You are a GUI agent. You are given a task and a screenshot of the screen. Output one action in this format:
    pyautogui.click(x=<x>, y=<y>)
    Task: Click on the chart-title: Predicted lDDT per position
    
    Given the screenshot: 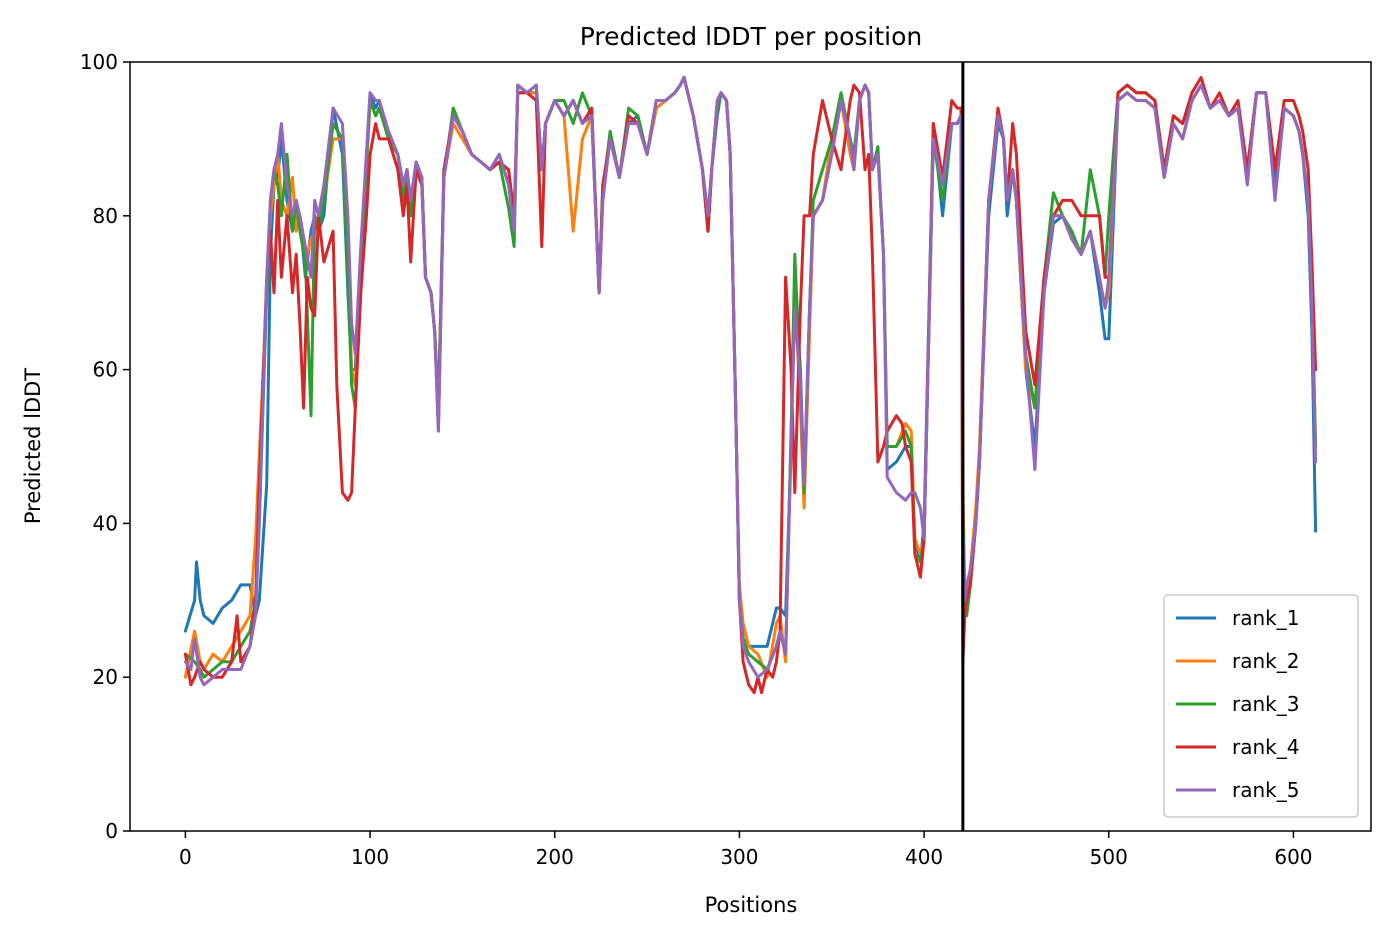 What is the action you would take?
    pyautogui.click(x=751, y=36)
    